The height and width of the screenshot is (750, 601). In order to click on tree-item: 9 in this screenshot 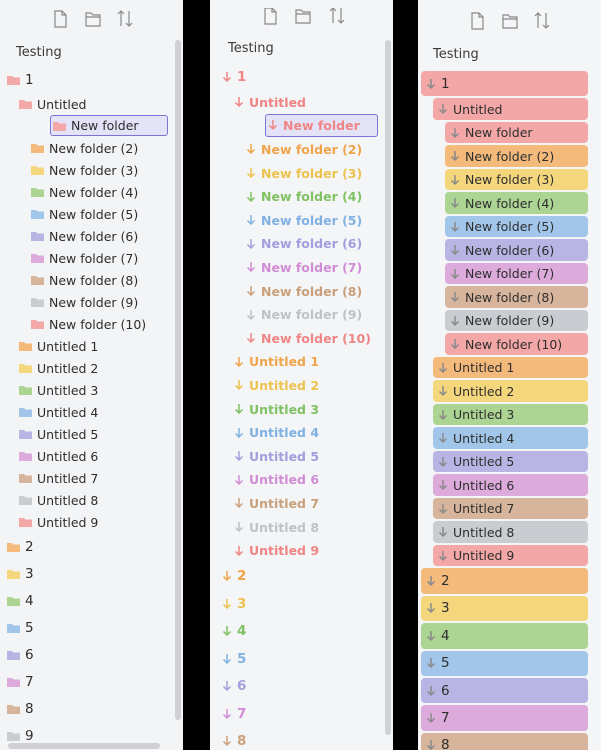, I will do `click(86, 735)`.